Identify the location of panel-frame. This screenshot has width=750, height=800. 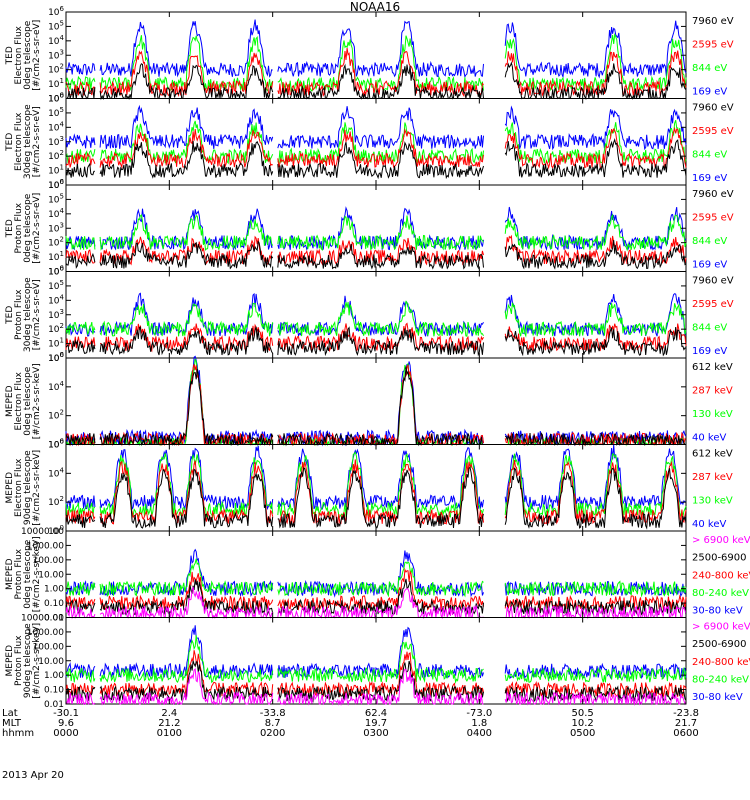
(376, 401).